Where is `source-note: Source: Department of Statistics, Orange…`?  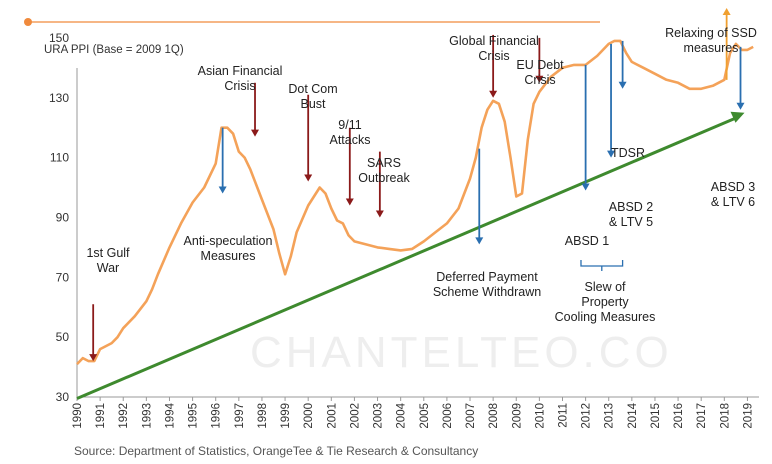 source-note: Source: Department of Statistics, Orange… is located at coordinates (276, 451).